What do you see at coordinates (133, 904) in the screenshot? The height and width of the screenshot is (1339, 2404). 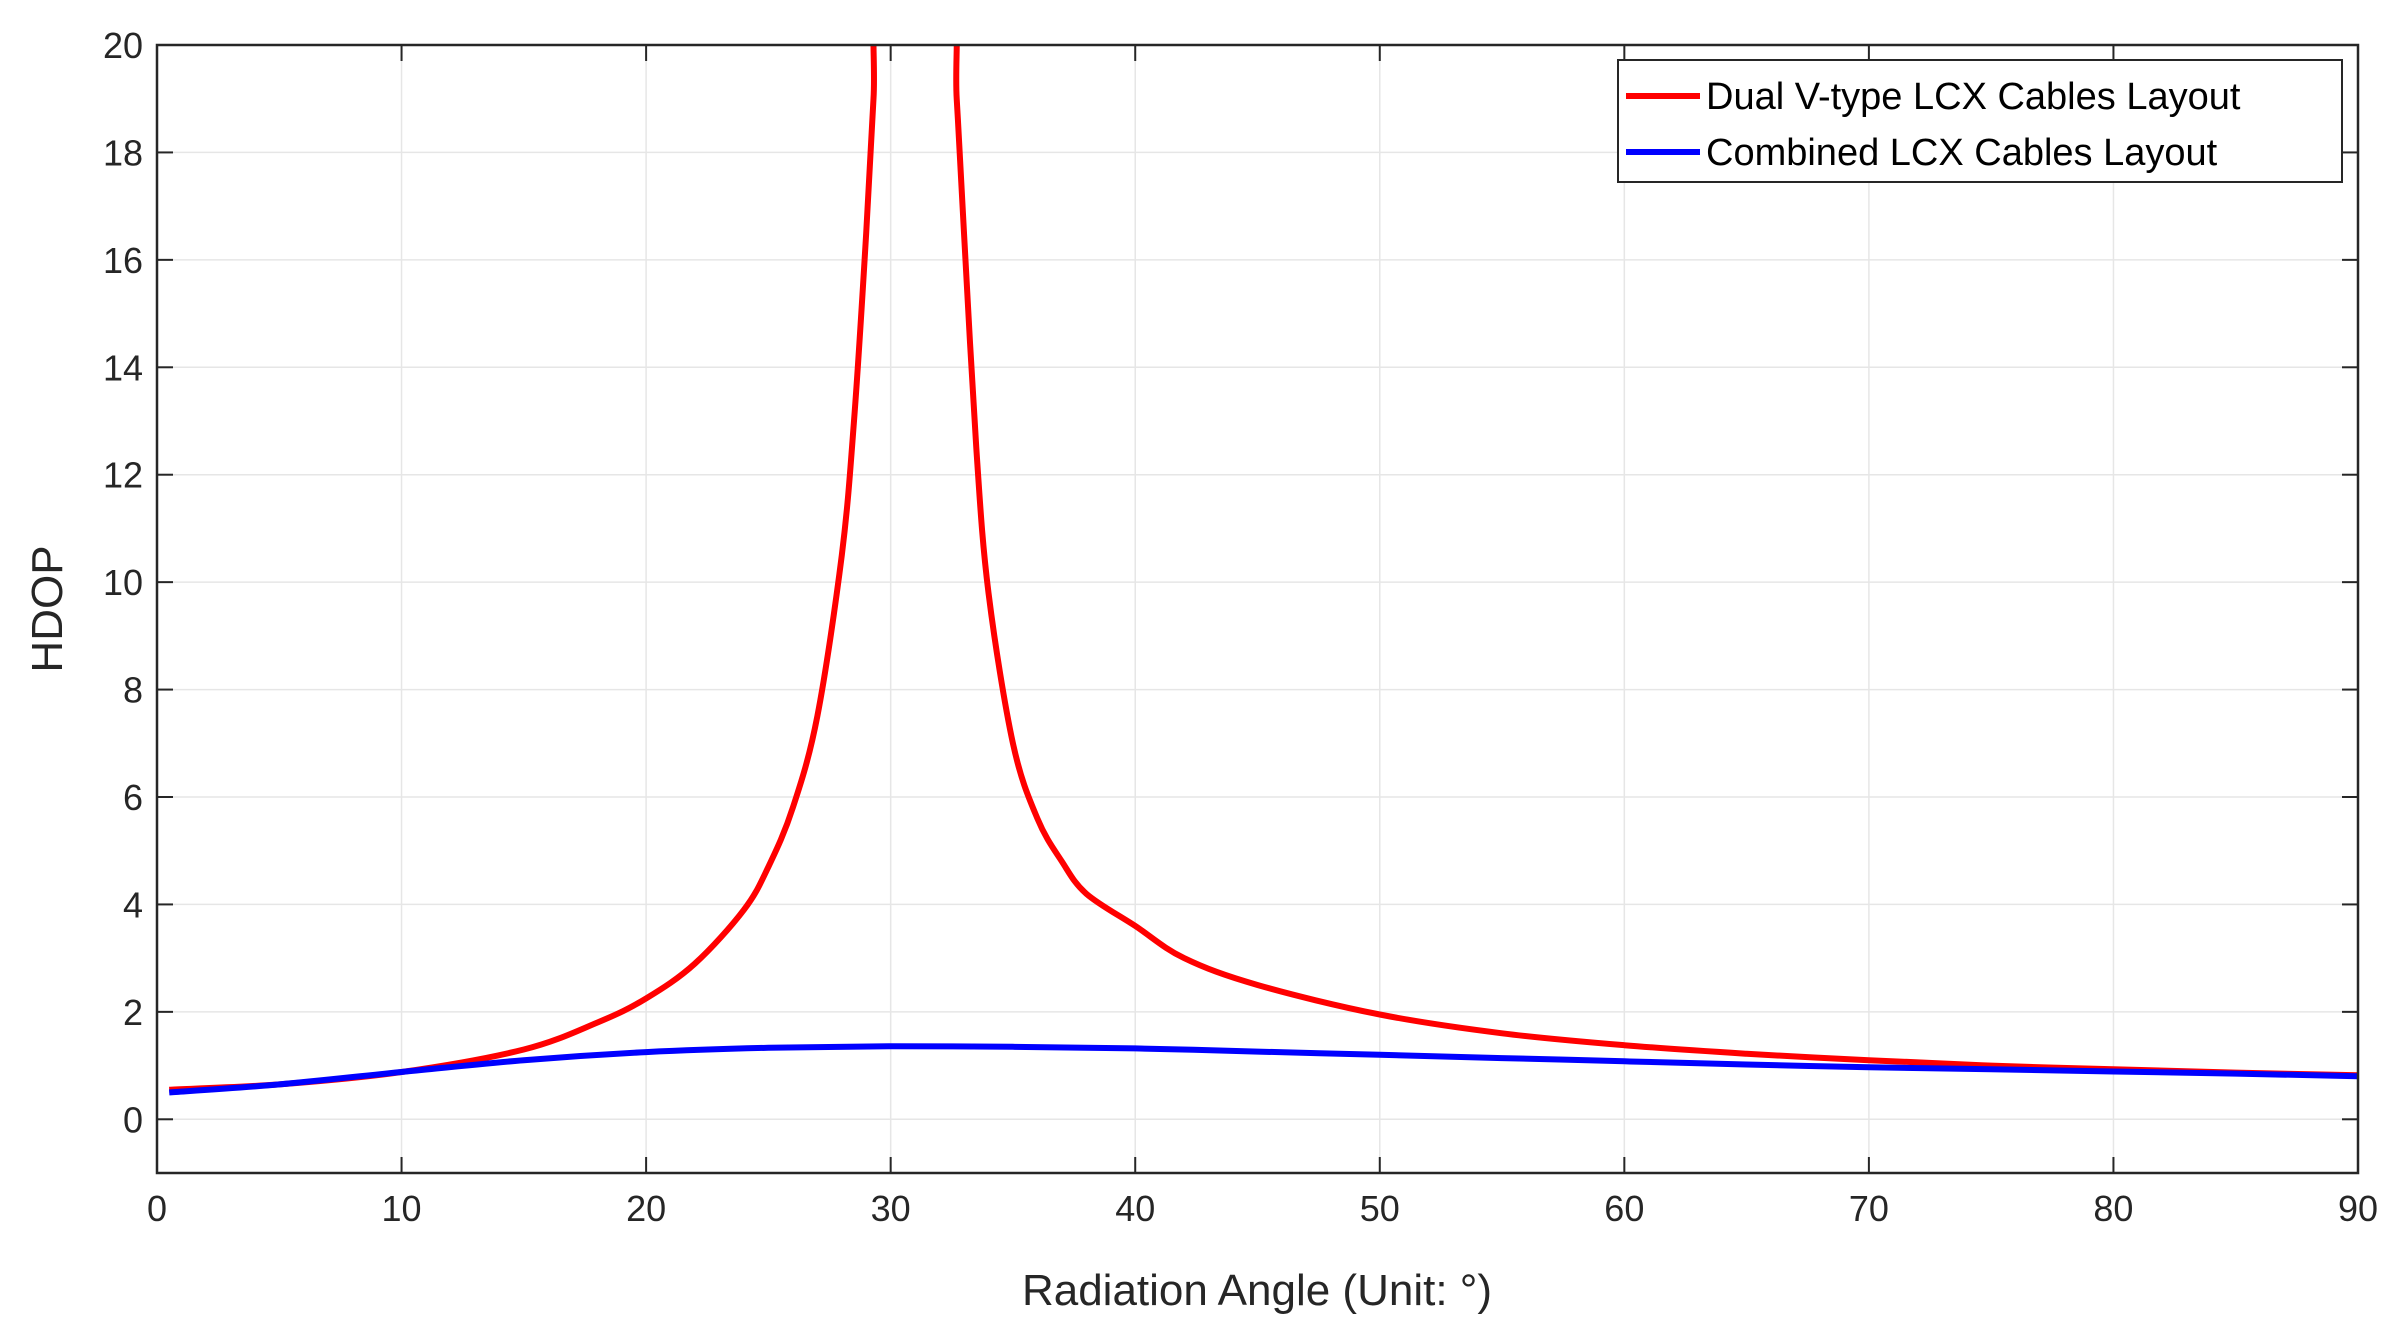 I see `y-tick-label: 4` at bounding box center [133, 904].